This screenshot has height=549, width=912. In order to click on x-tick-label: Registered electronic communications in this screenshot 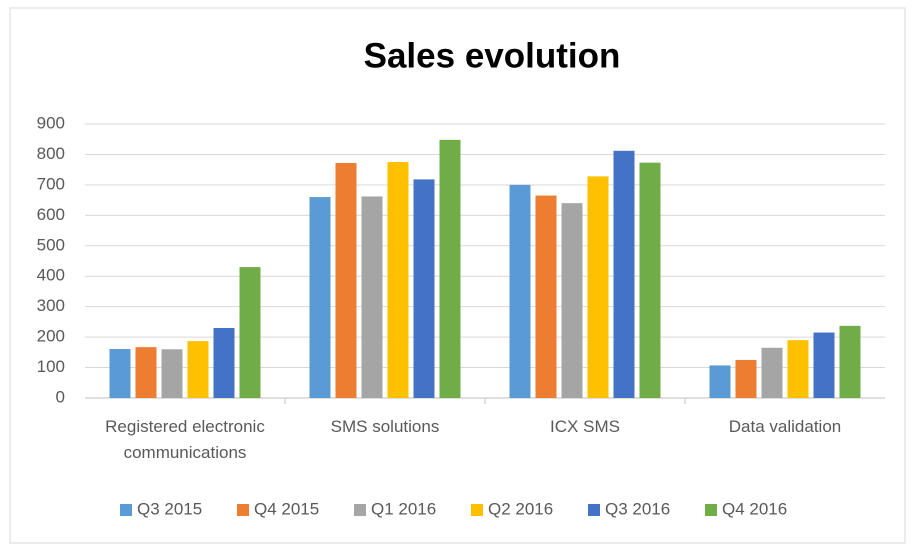, I will do `click(185, 439)`.